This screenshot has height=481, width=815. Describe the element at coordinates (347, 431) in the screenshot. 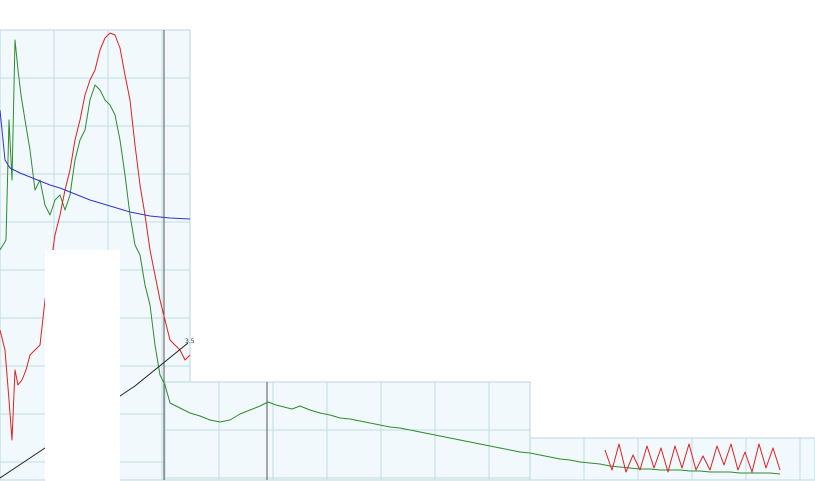

I see `grid-panel` at that location.